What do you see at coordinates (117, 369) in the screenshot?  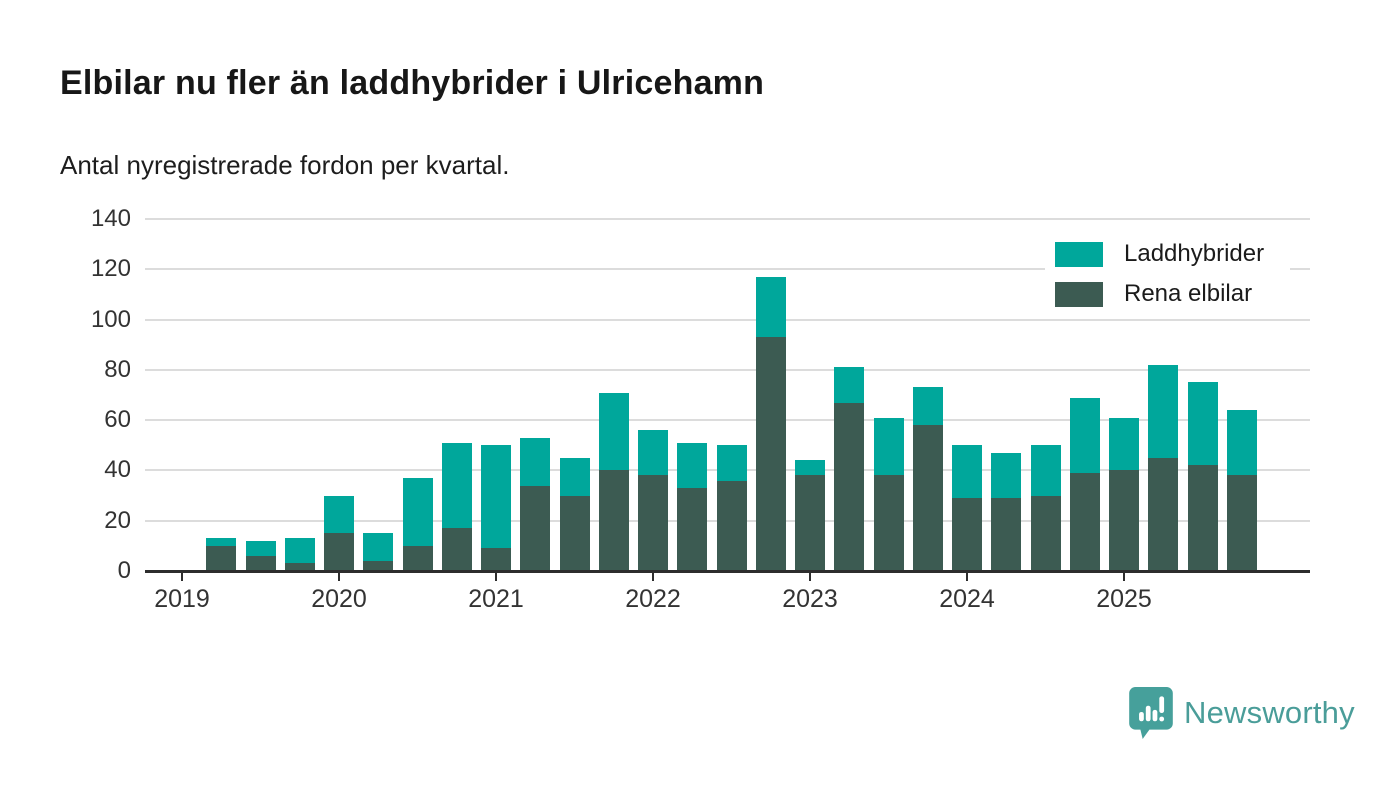 I see `y-axis-label: 80` at bounding box center [117, 369].